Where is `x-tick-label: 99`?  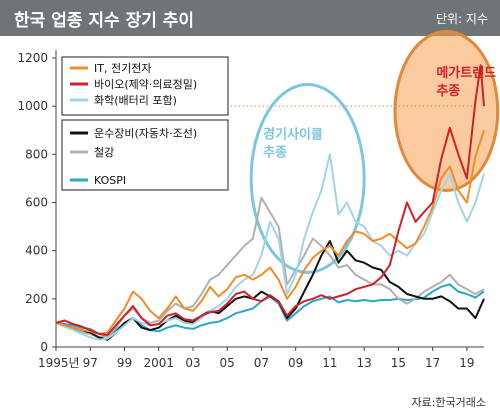 x-tick-label: 99 is located at coordinates (124, 363).